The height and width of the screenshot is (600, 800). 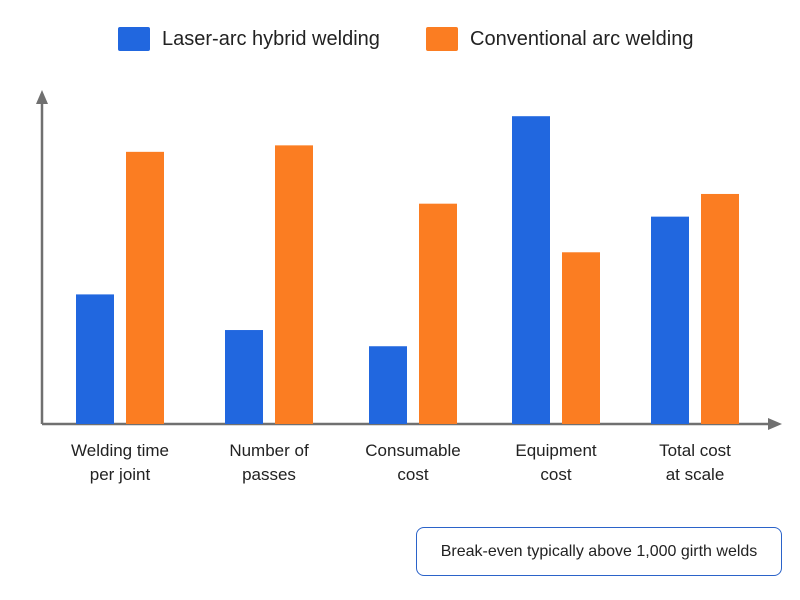 I want to click on category-label-5-line-1: Total cost, so click(x=695, y=450).